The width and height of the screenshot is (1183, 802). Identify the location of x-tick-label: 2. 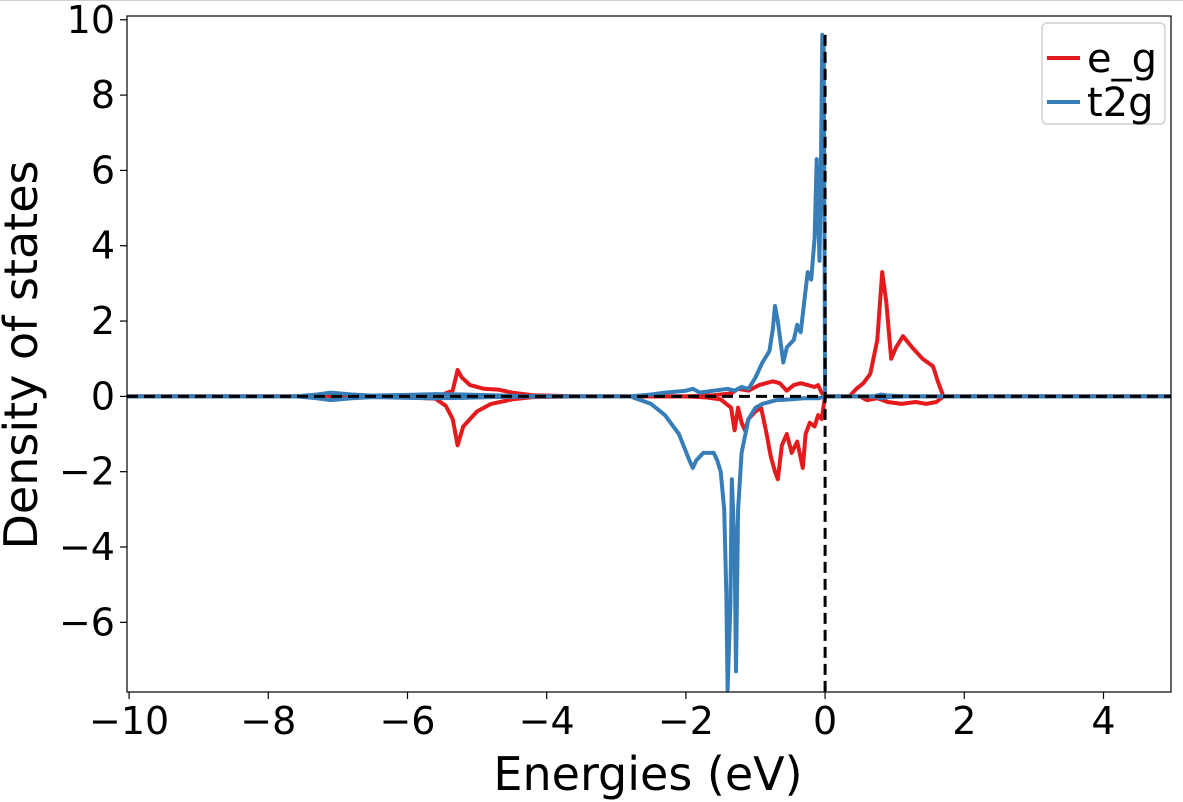
(964, 721).